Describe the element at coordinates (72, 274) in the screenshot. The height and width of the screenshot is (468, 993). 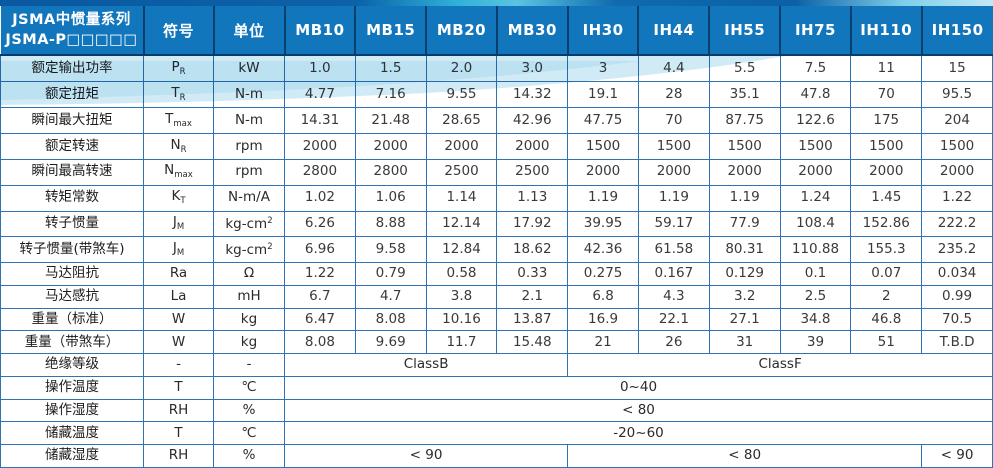
I see `row-label: 马达阻抗` at that location.